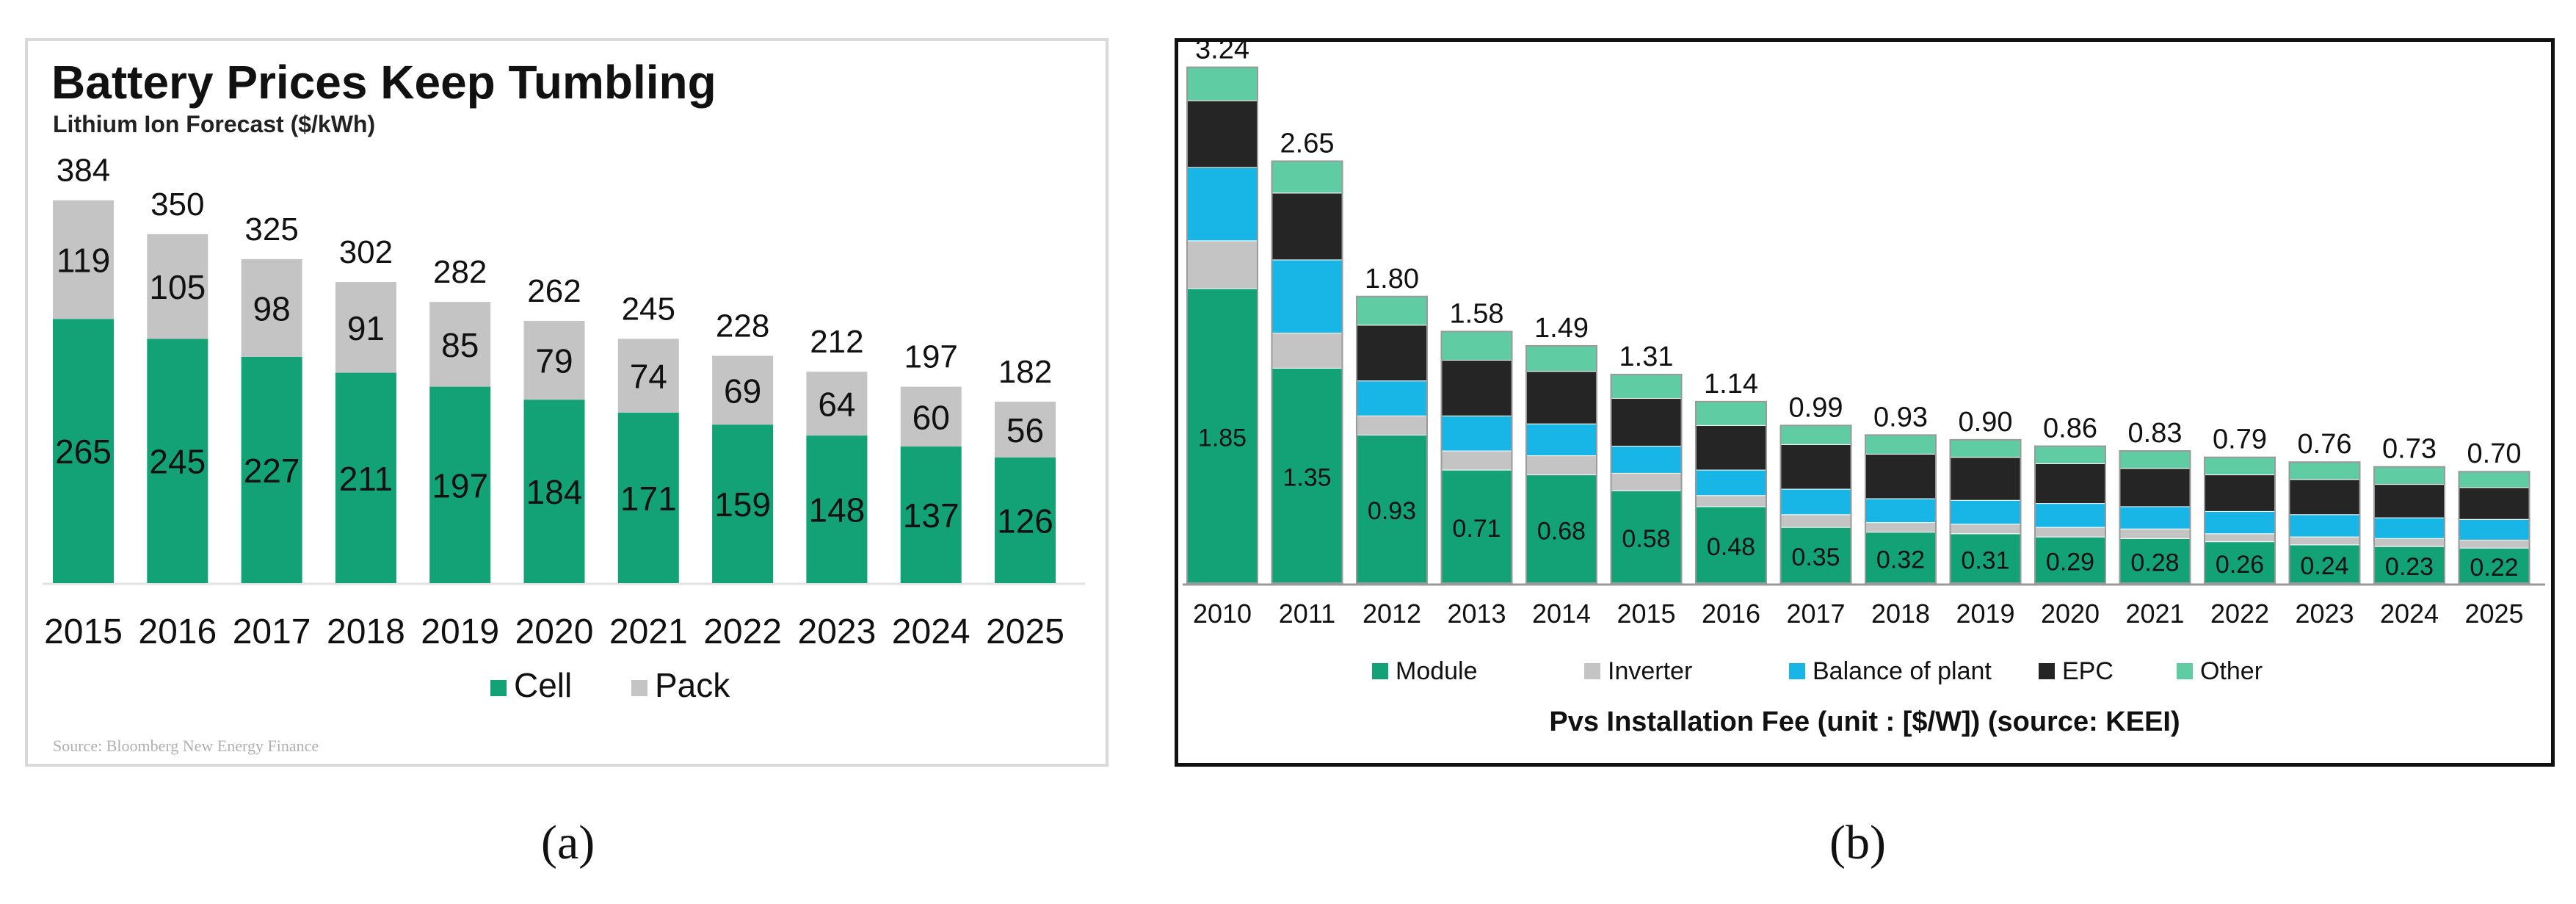 Image resolution: width=2576 pixels, height=904 pixels. Describe the element at coordinates (2240, 565) in the screenshot. I see `module-value-label: 0.26` at that location.